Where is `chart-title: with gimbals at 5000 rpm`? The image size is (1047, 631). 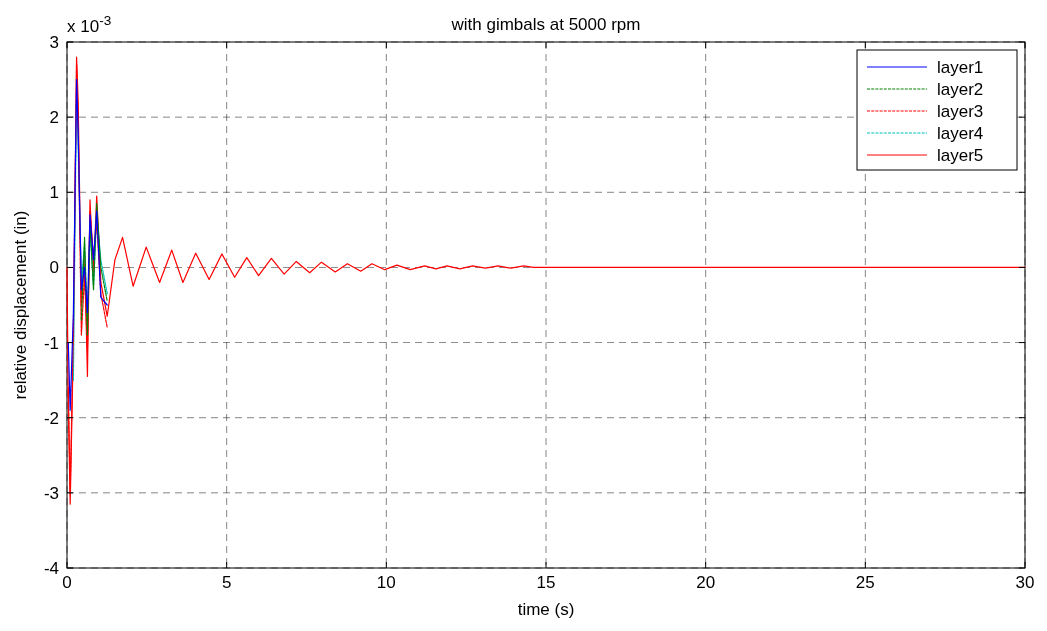
chart-title: with gimbals at 5000 rpm is located at coordinates (545, 24).